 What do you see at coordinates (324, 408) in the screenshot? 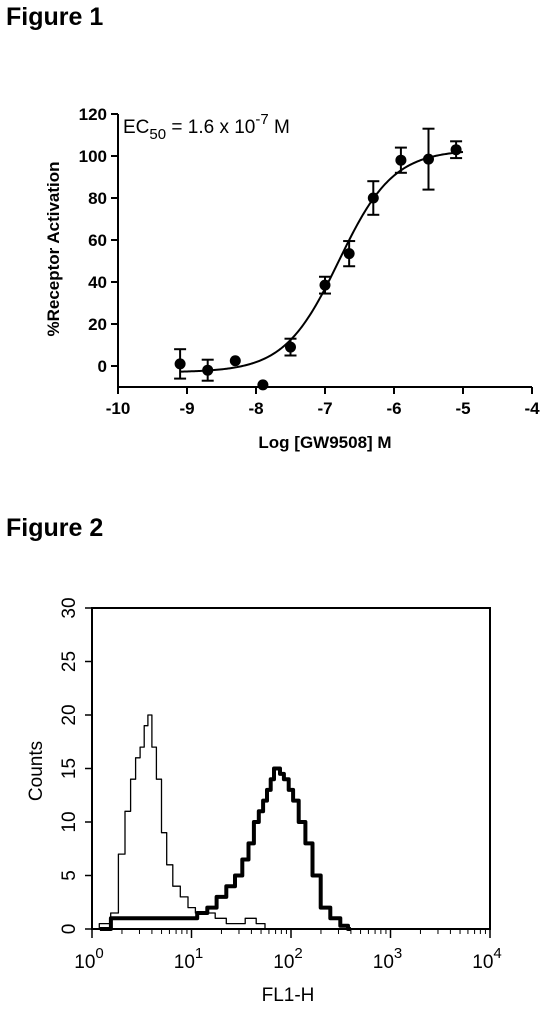
I see `x-tick-label: -7` at bounding box center [324, 408].